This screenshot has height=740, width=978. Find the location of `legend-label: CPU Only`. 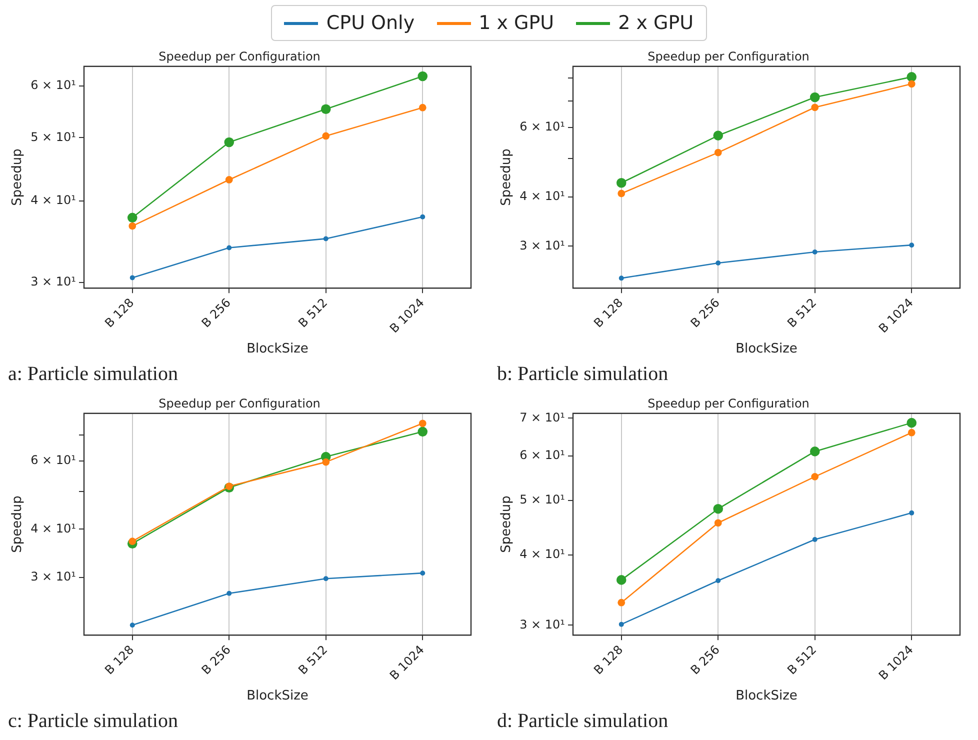

legend-label: CPU Only is located at coordinates (370, 23).